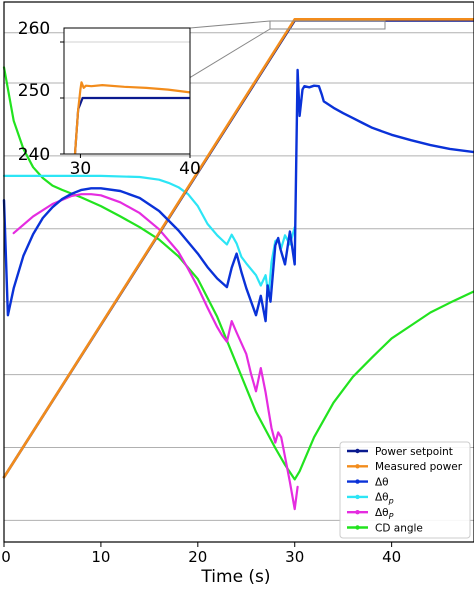 This screenshot has width=474, height=606. Describe the element at coordinates (135, 166) in the screenshot. I see `inset-x-ticks: 30 40` at that location.